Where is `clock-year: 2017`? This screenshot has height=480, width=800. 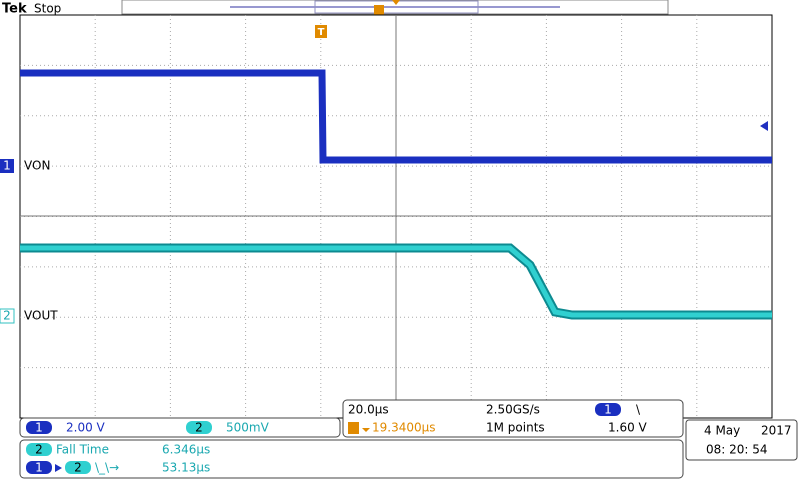
clock-year: 2017 is located at coordinates (776, 431).